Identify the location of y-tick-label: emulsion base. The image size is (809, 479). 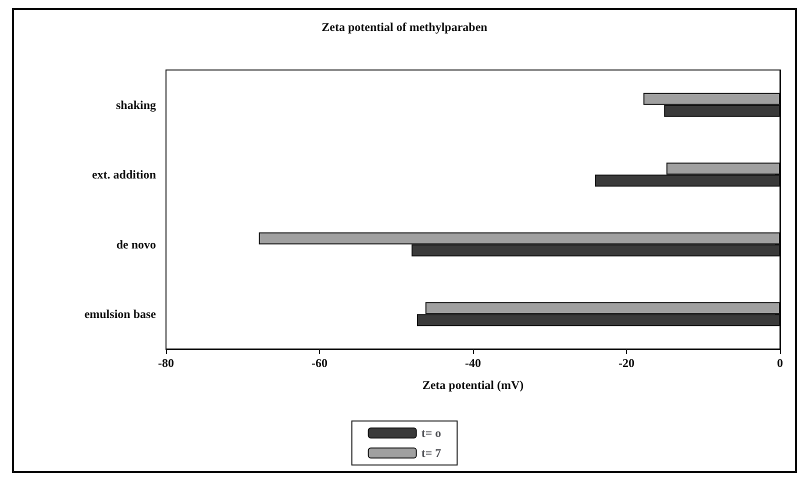
(120, 314).